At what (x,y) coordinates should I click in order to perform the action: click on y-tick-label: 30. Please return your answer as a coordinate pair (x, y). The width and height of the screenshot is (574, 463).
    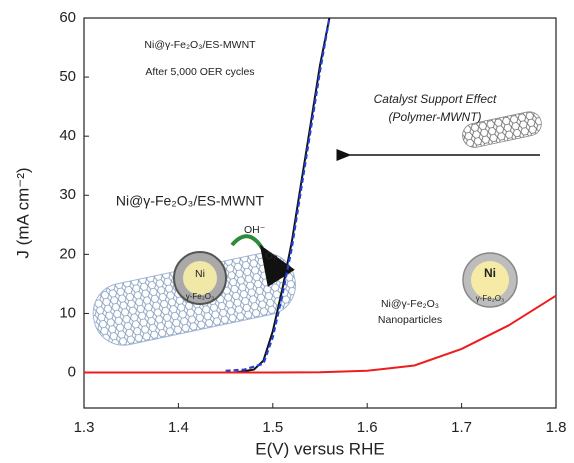
    Looking at the image, I should click on (67, 194).